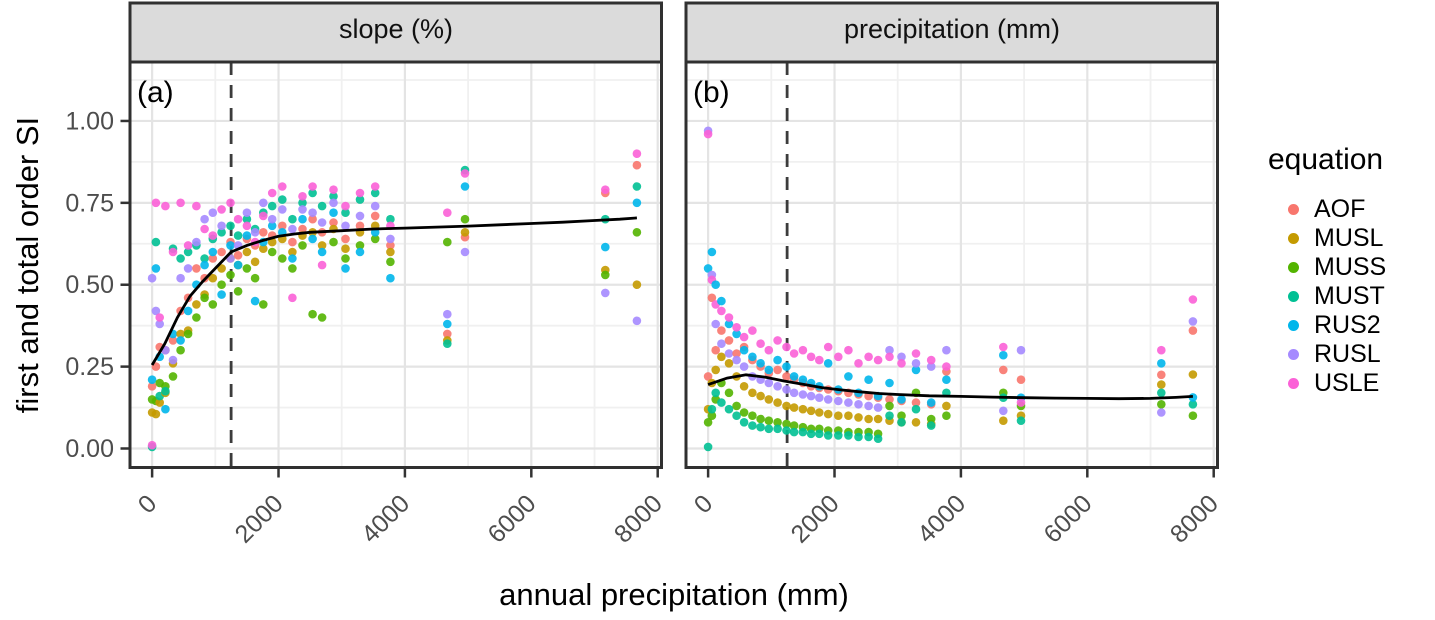 Image resolution: width=1435 pixels, height=620 pixels. I want to click on legend-entry: MUSL, so click(1326, 238).